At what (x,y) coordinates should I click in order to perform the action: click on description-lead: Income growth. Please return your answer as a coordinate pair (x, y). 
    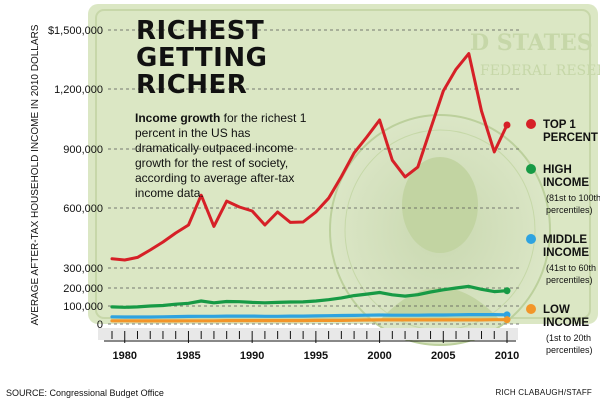
    Looking at the image, I should click on (178, 118).